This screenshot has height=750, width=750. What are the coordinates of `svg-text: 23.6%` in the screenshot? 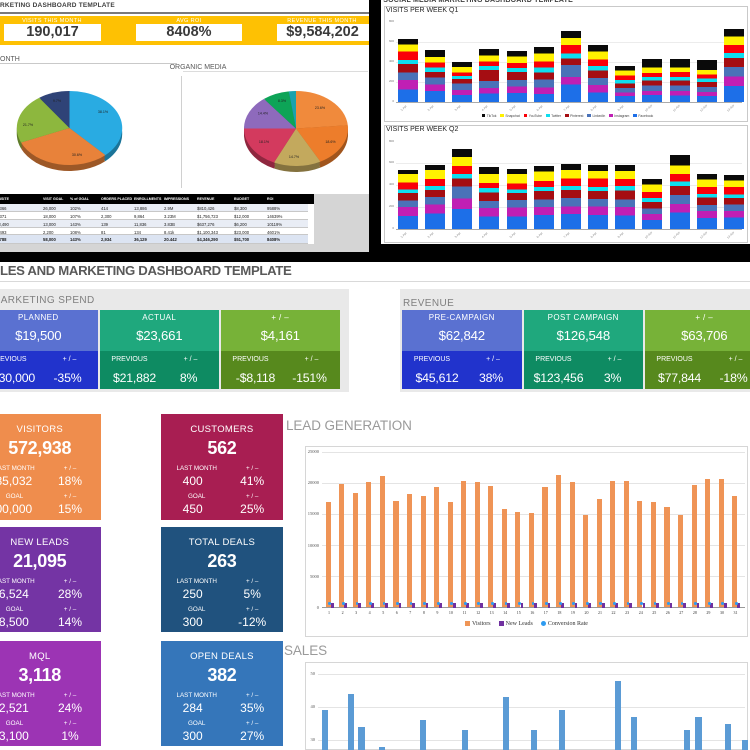 It's located at (320, 108).